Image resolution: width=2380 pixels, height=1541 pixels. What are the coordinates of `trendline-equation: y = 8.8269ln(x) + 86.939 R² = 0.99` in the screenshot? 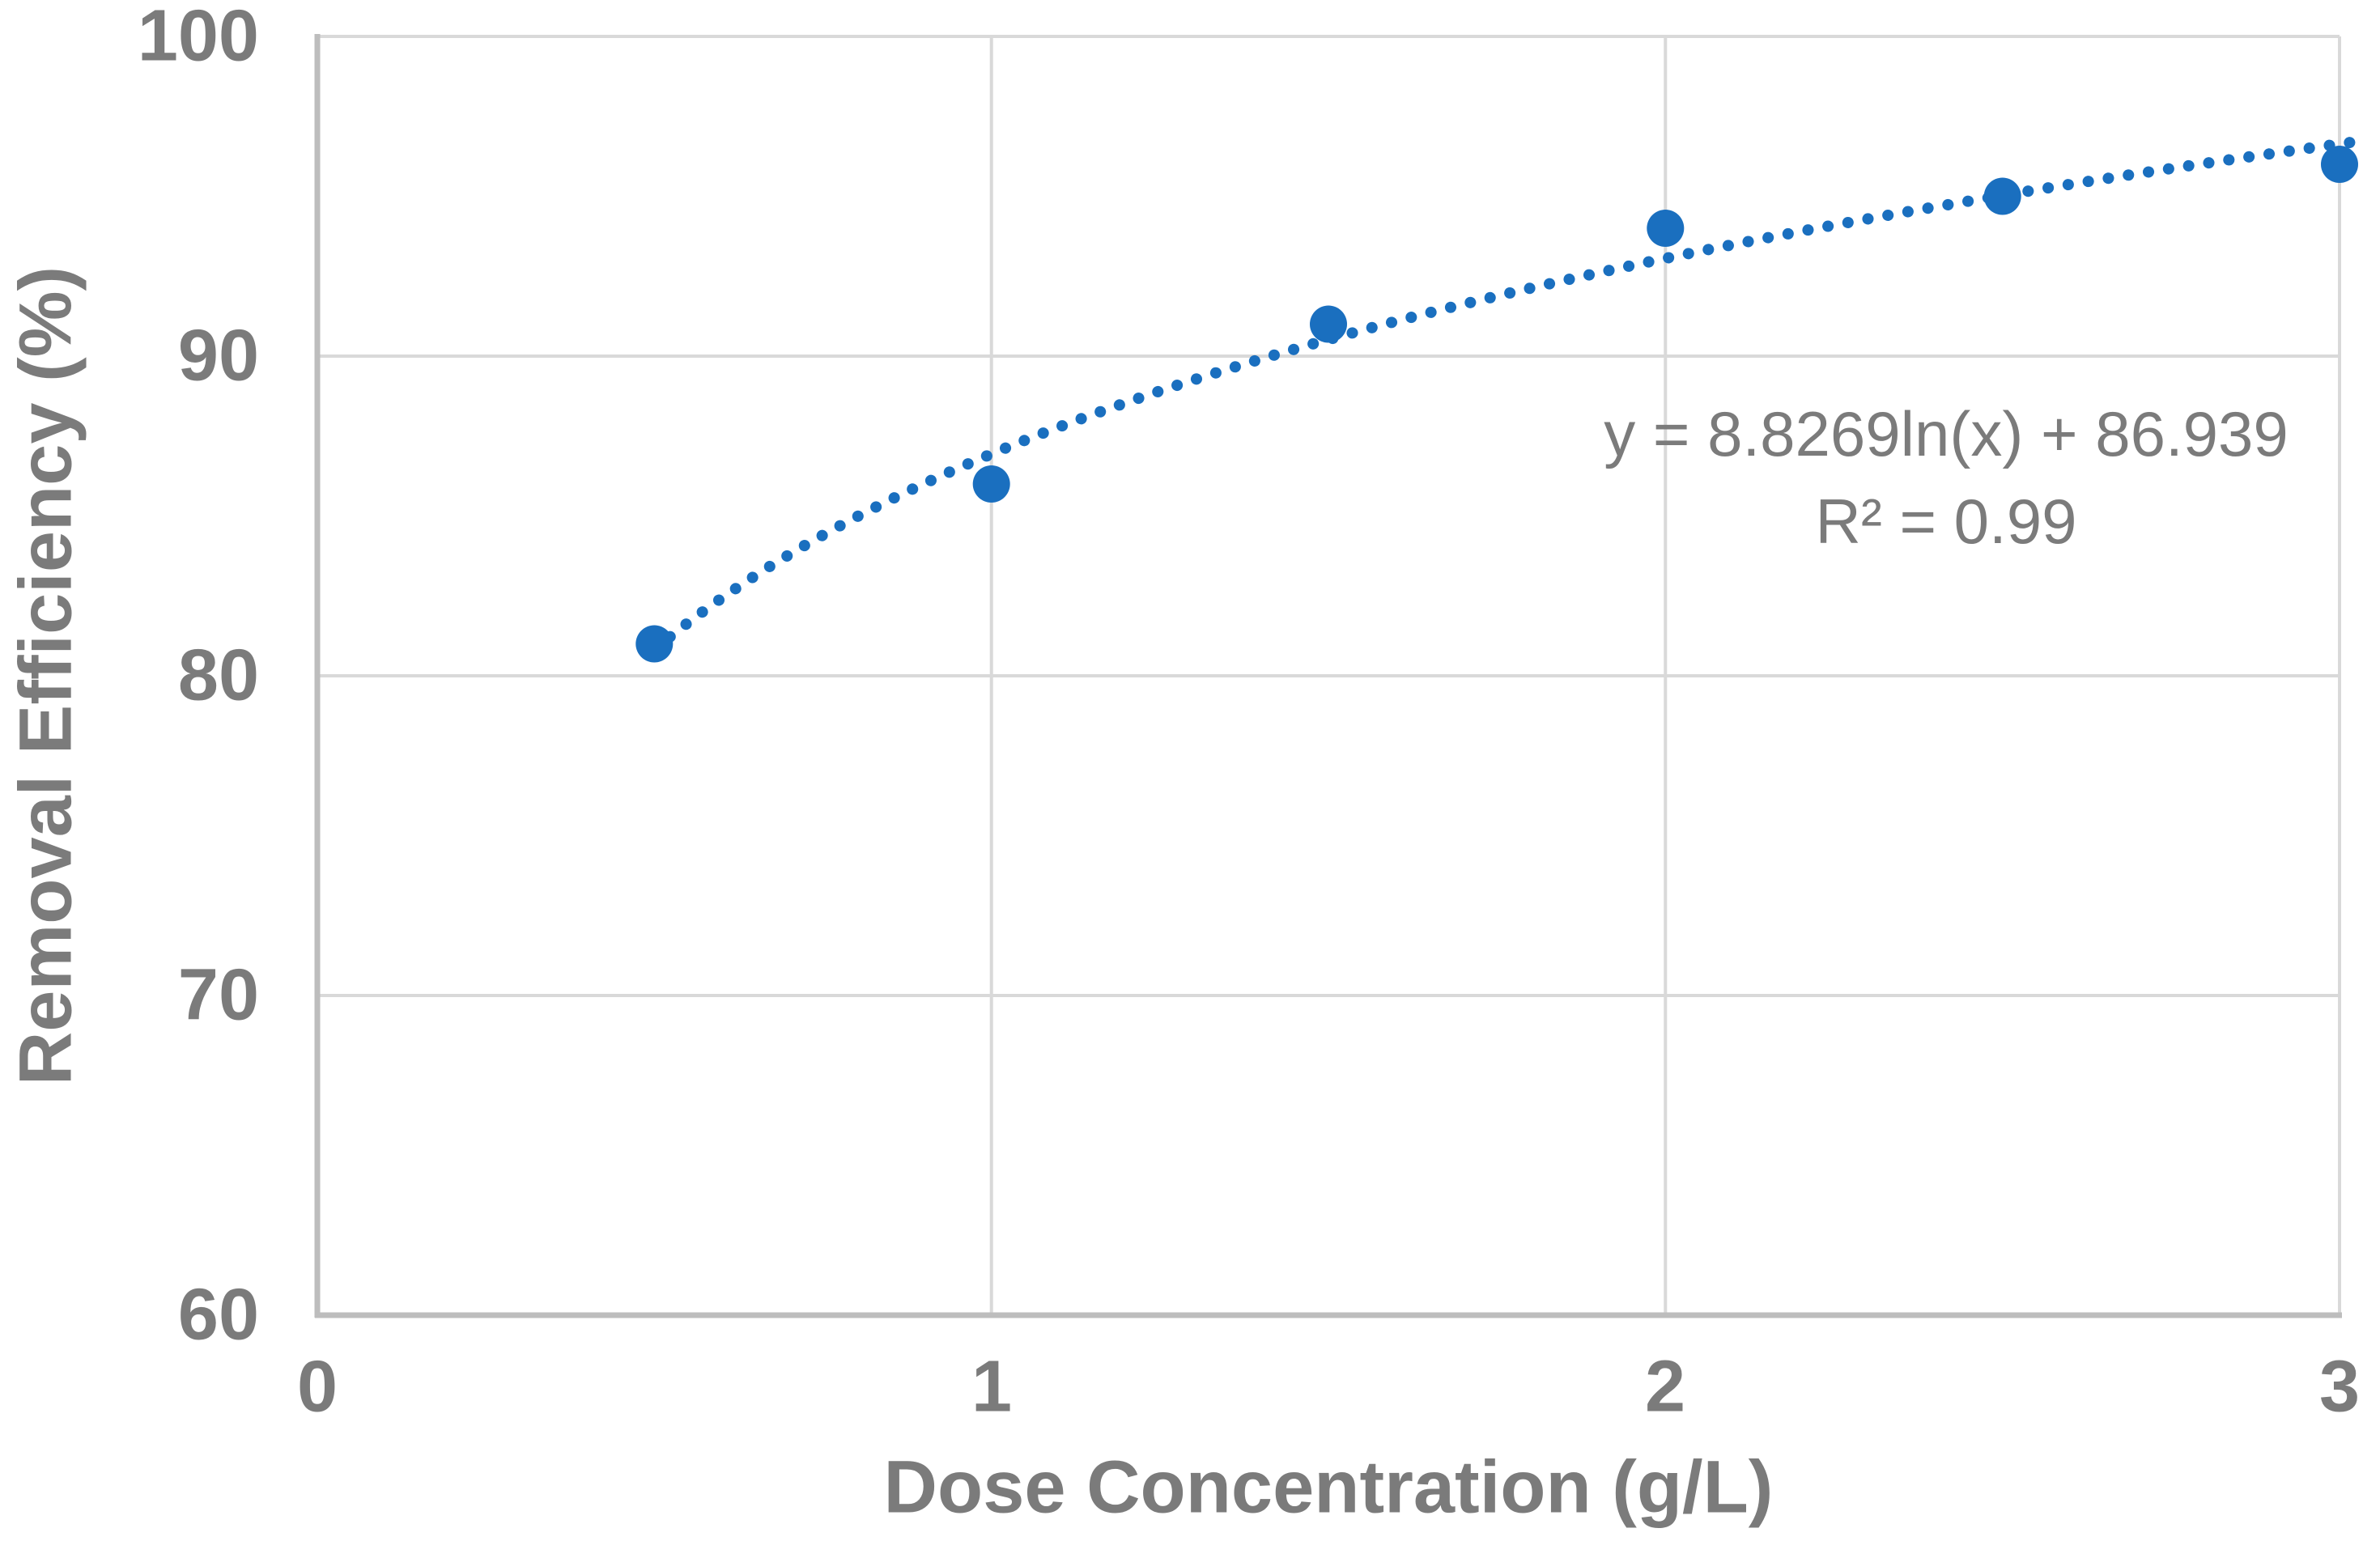 It's located at (1946, 478).